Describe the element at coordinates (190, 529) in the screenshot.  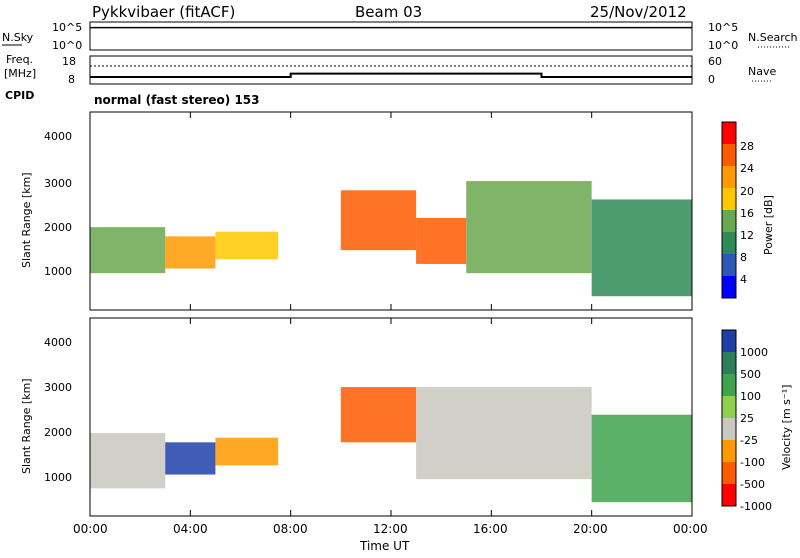
I see `xtick-0400: 04:00` at that location.